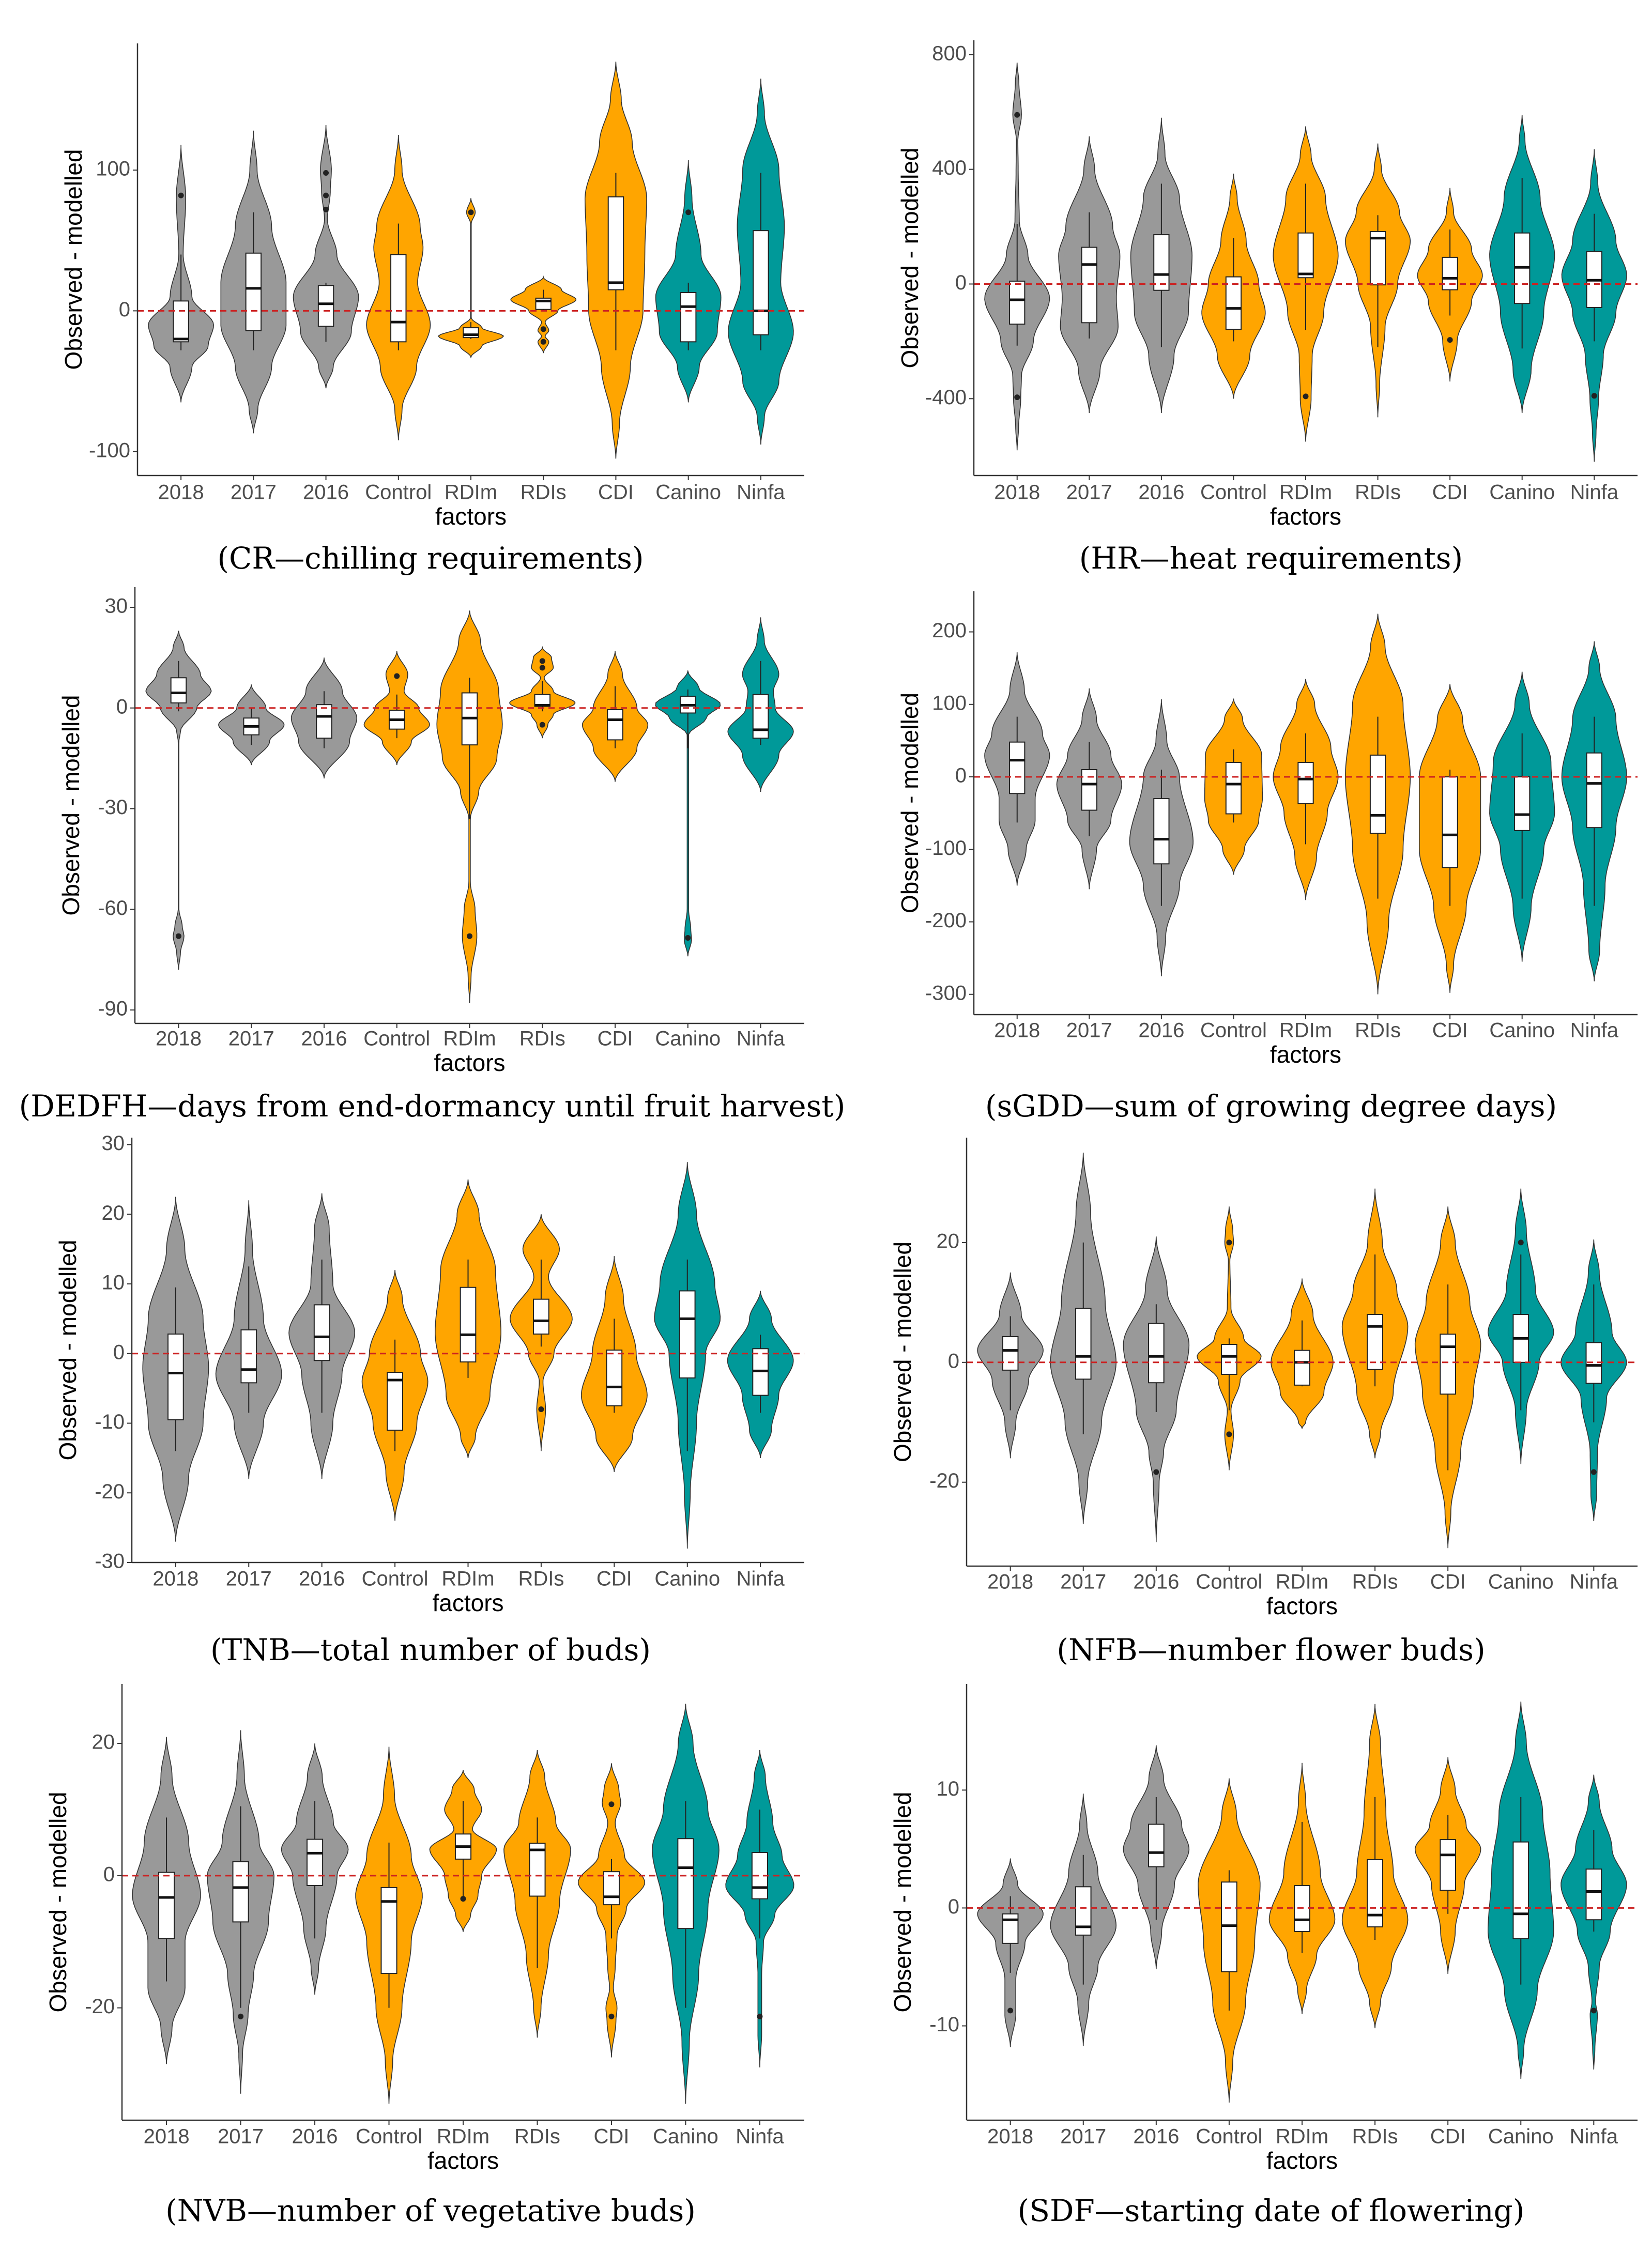 The width and height of the screenshot is (1652, 2267). Describe the element at coordinates (944, 2024) in the screenshot. I see `y-tick-label: -10` at that location.